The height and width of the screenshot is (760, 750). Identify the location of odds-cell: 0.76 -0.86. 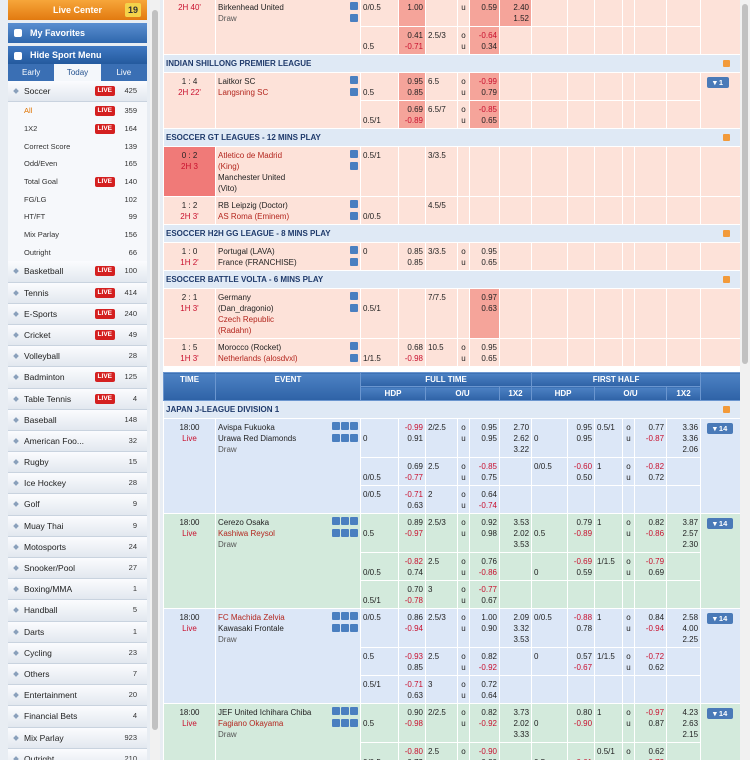
(484, 566).